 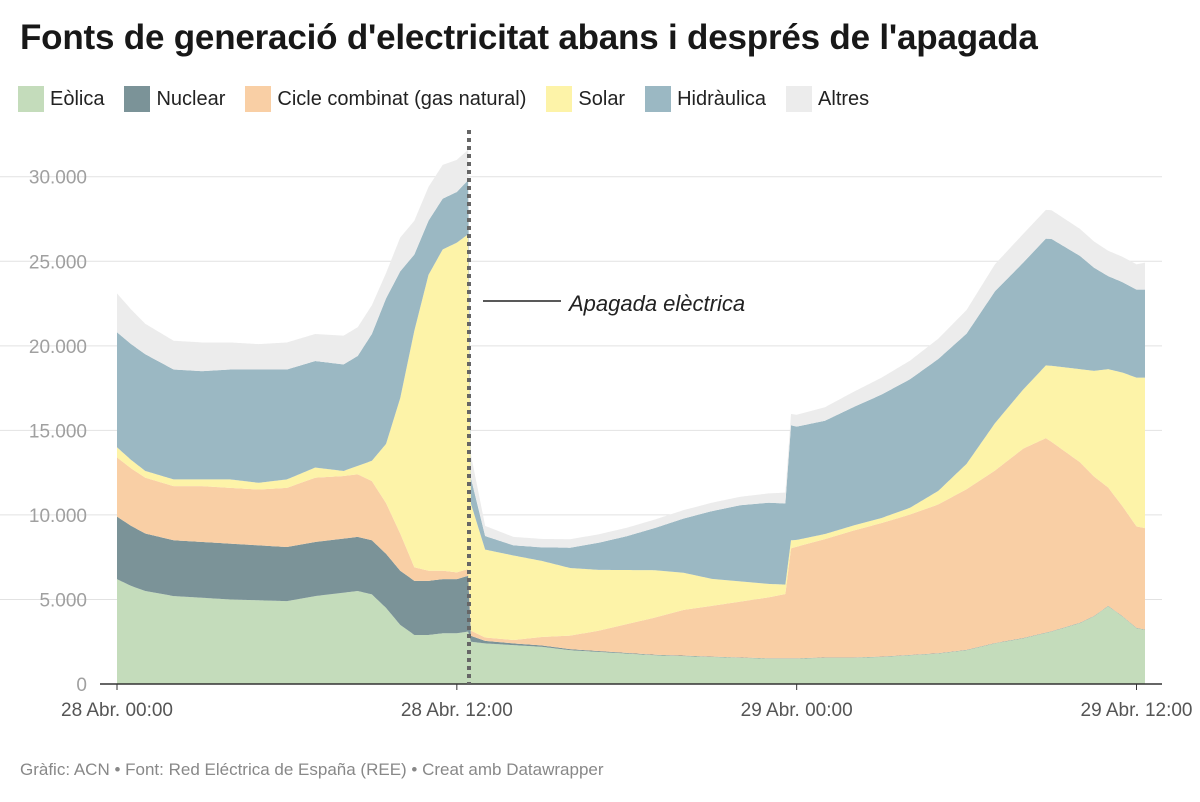 I want to click on legend-item: Hidràulica, so click(x=705, y=99).